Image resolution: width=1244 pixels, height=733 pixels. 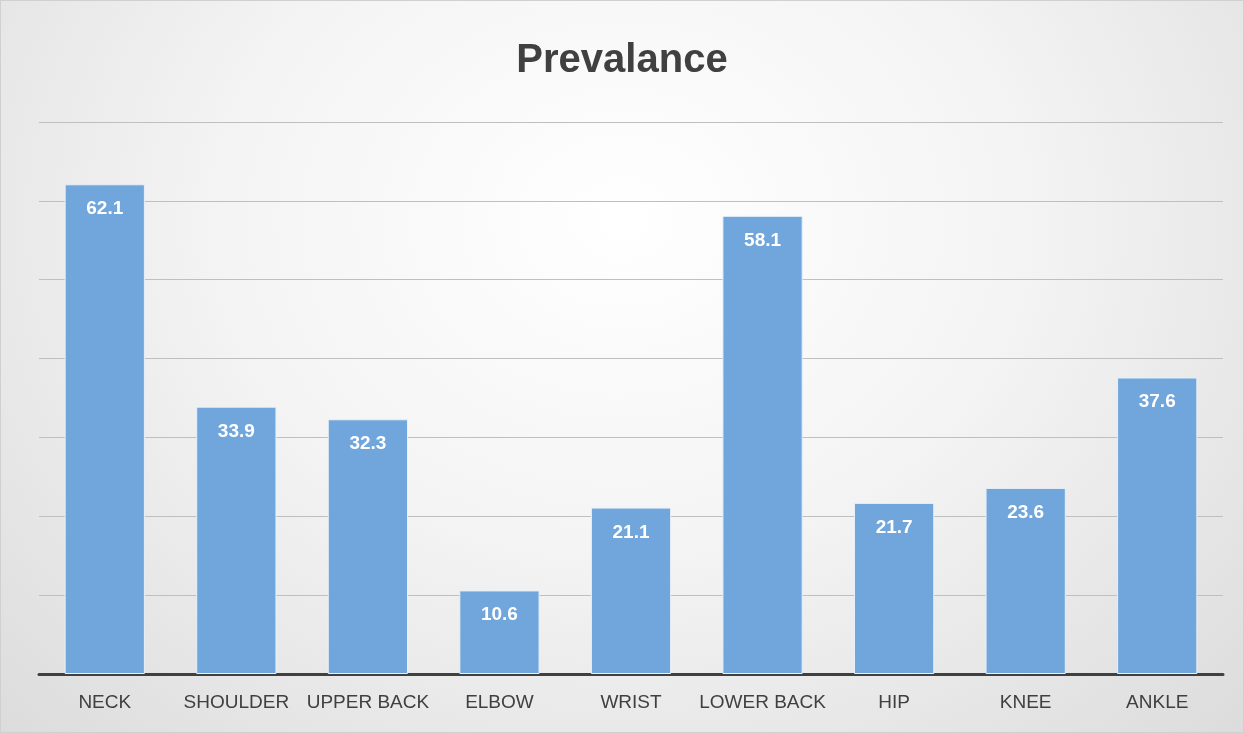 What do you see at coordinates (894, 701) in the screenshot?
I see `x-tick-label: HIP` at bounding box center [894, 701].